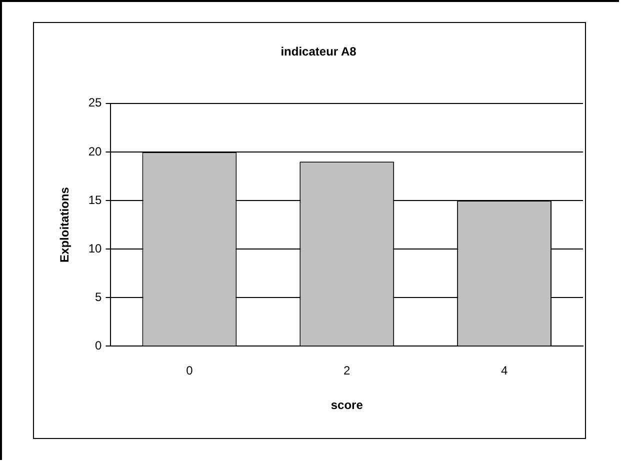 The width and height of the screenshot is (621, 462). Describe the element at coordinates (318, 51) in the screenshot. I see `chart-title: indicateur A8` at that location.